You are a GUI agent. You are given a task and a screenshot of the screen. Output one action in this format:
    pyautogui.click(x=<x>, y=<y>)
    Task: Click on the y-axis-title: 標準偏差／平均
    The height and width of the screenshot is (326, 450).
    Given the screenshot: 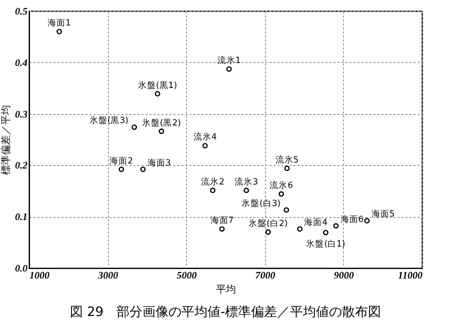 What is the action you would take?
    pyautogui.click(x=6, y=140)
    